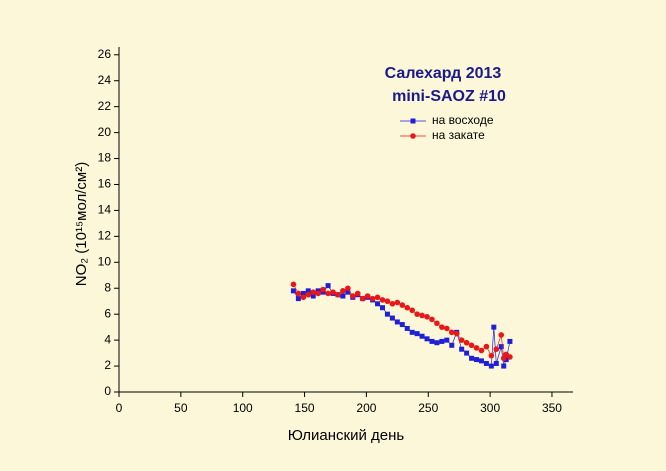 This screenshot has width=666, height=471. Describe the element at coordinates (107, 313) in the screenshot. I see `y-tick-label: 6` at that location.